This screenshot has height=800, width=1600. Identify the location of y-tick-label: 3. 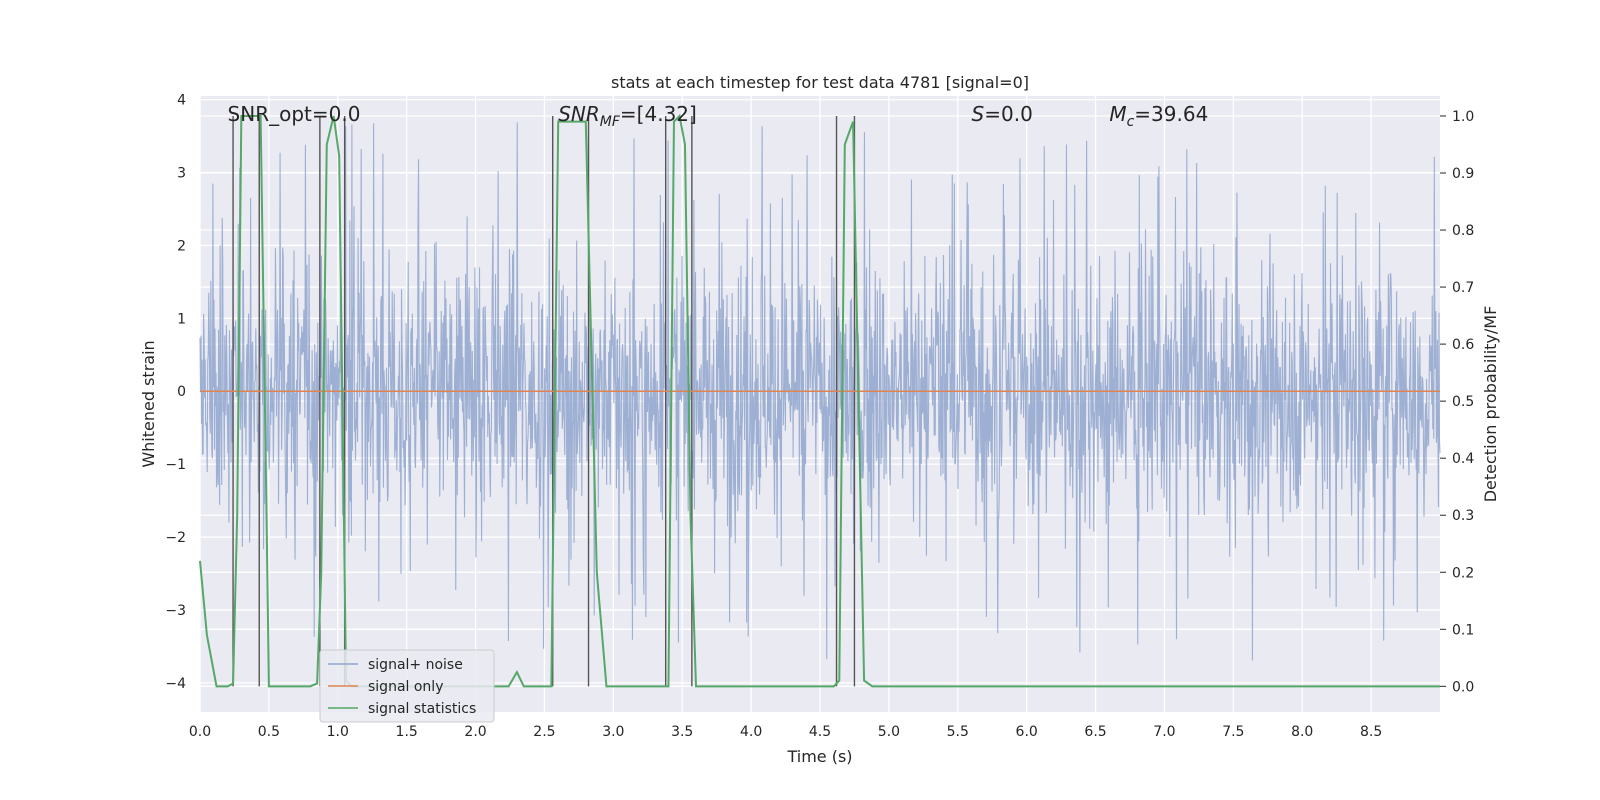
(181, 174).